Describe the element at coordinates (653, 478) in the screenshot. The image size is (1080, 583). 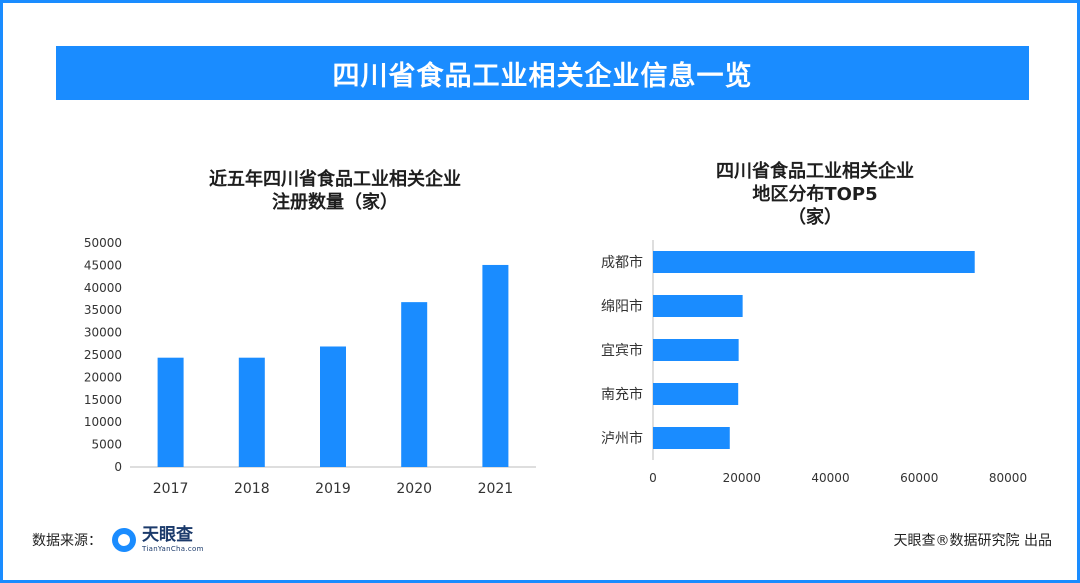
I see `right-x-tick-label: 0` at that location.